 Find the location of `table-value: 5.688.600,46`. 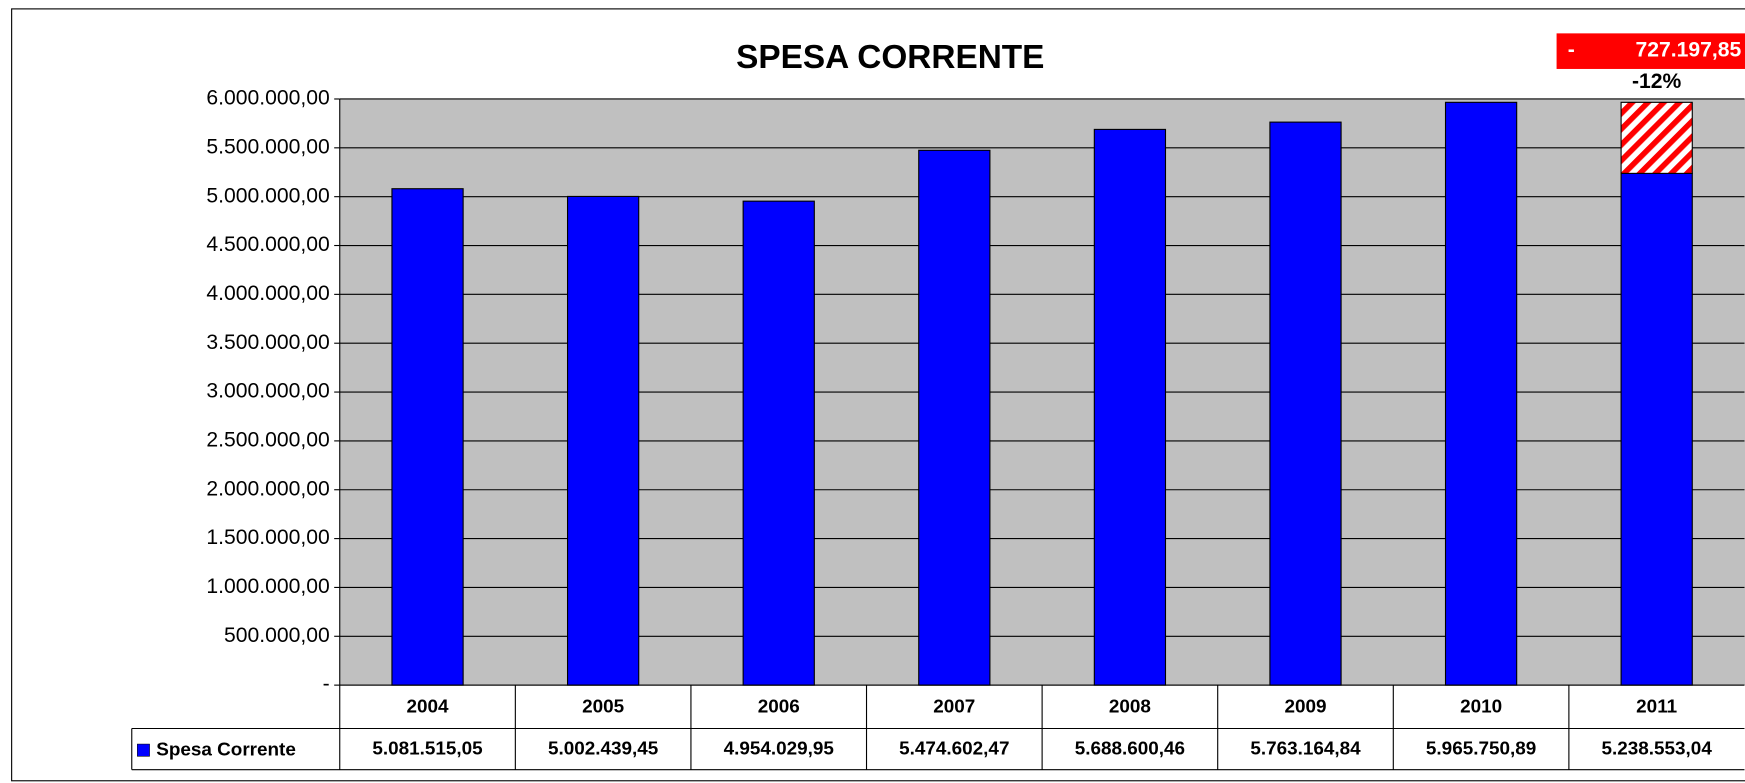

table-value: 5.688.600,46 is located at coordinates (1130, 749).